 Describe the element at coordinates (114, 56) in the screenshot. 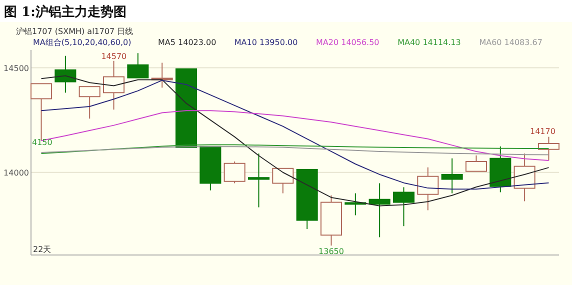

I see `annotation: 14570` at that location.